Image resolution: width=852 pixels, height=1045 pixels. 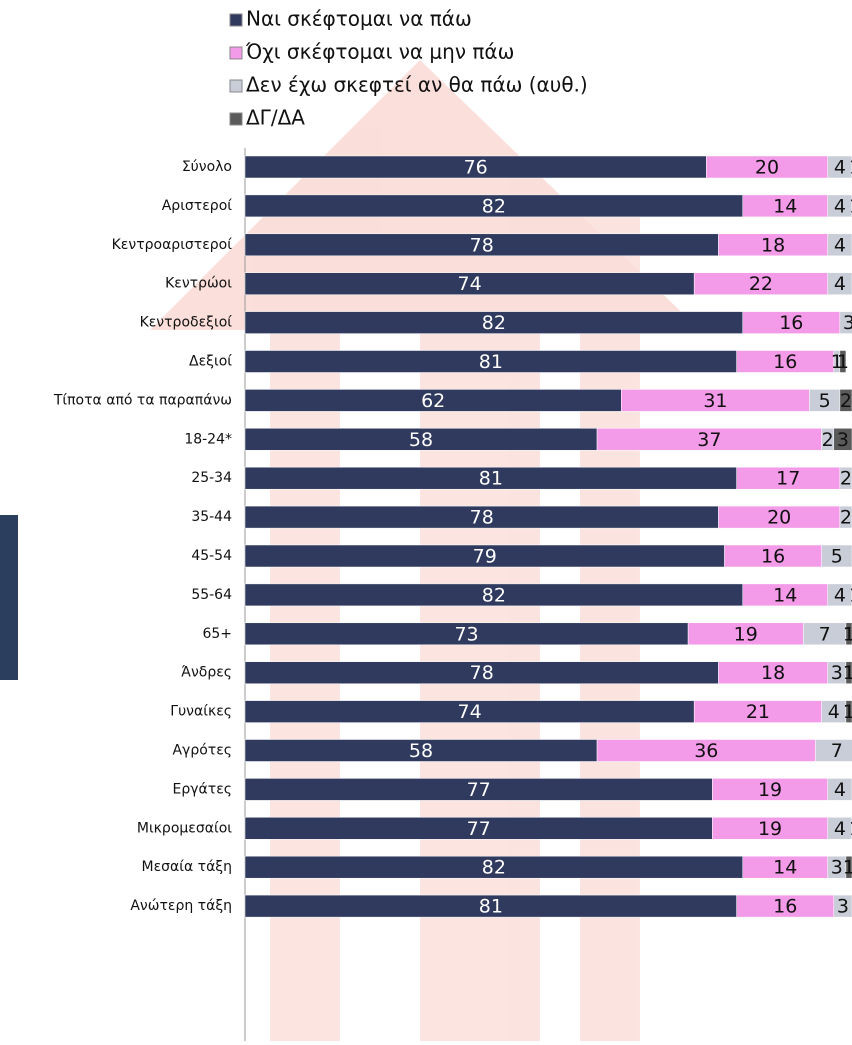 I want to click on category-label: 18-24*, so click(x=208, y=439).